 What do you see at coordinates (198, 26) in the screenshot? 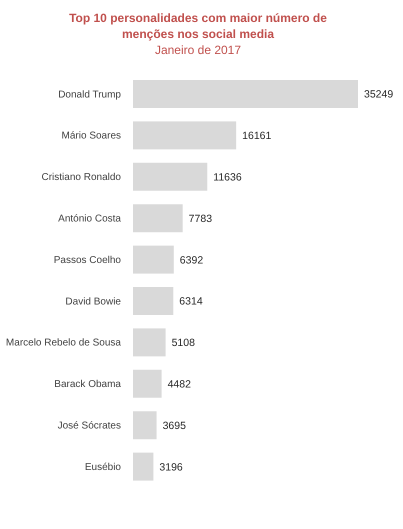
I see `chart-title: Top 10 personalidades com maior número de menções nos social media` at bounding box center [198, 26].